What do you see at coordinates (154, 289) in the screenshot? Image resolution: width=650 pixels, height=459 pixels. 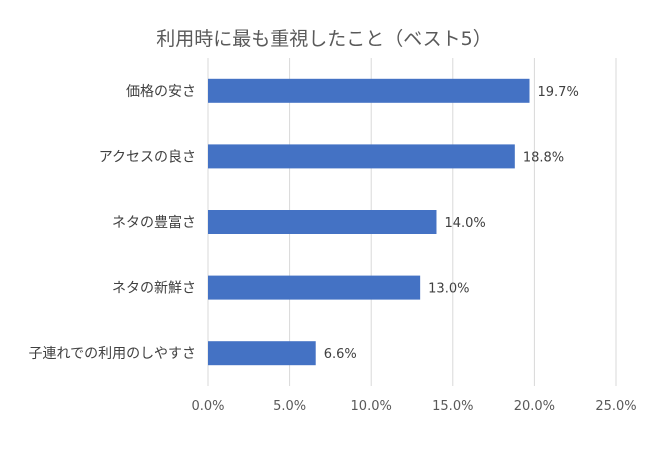 I see `category-label-3: ネタの新鮮さ` at bounding box center [154, 289].